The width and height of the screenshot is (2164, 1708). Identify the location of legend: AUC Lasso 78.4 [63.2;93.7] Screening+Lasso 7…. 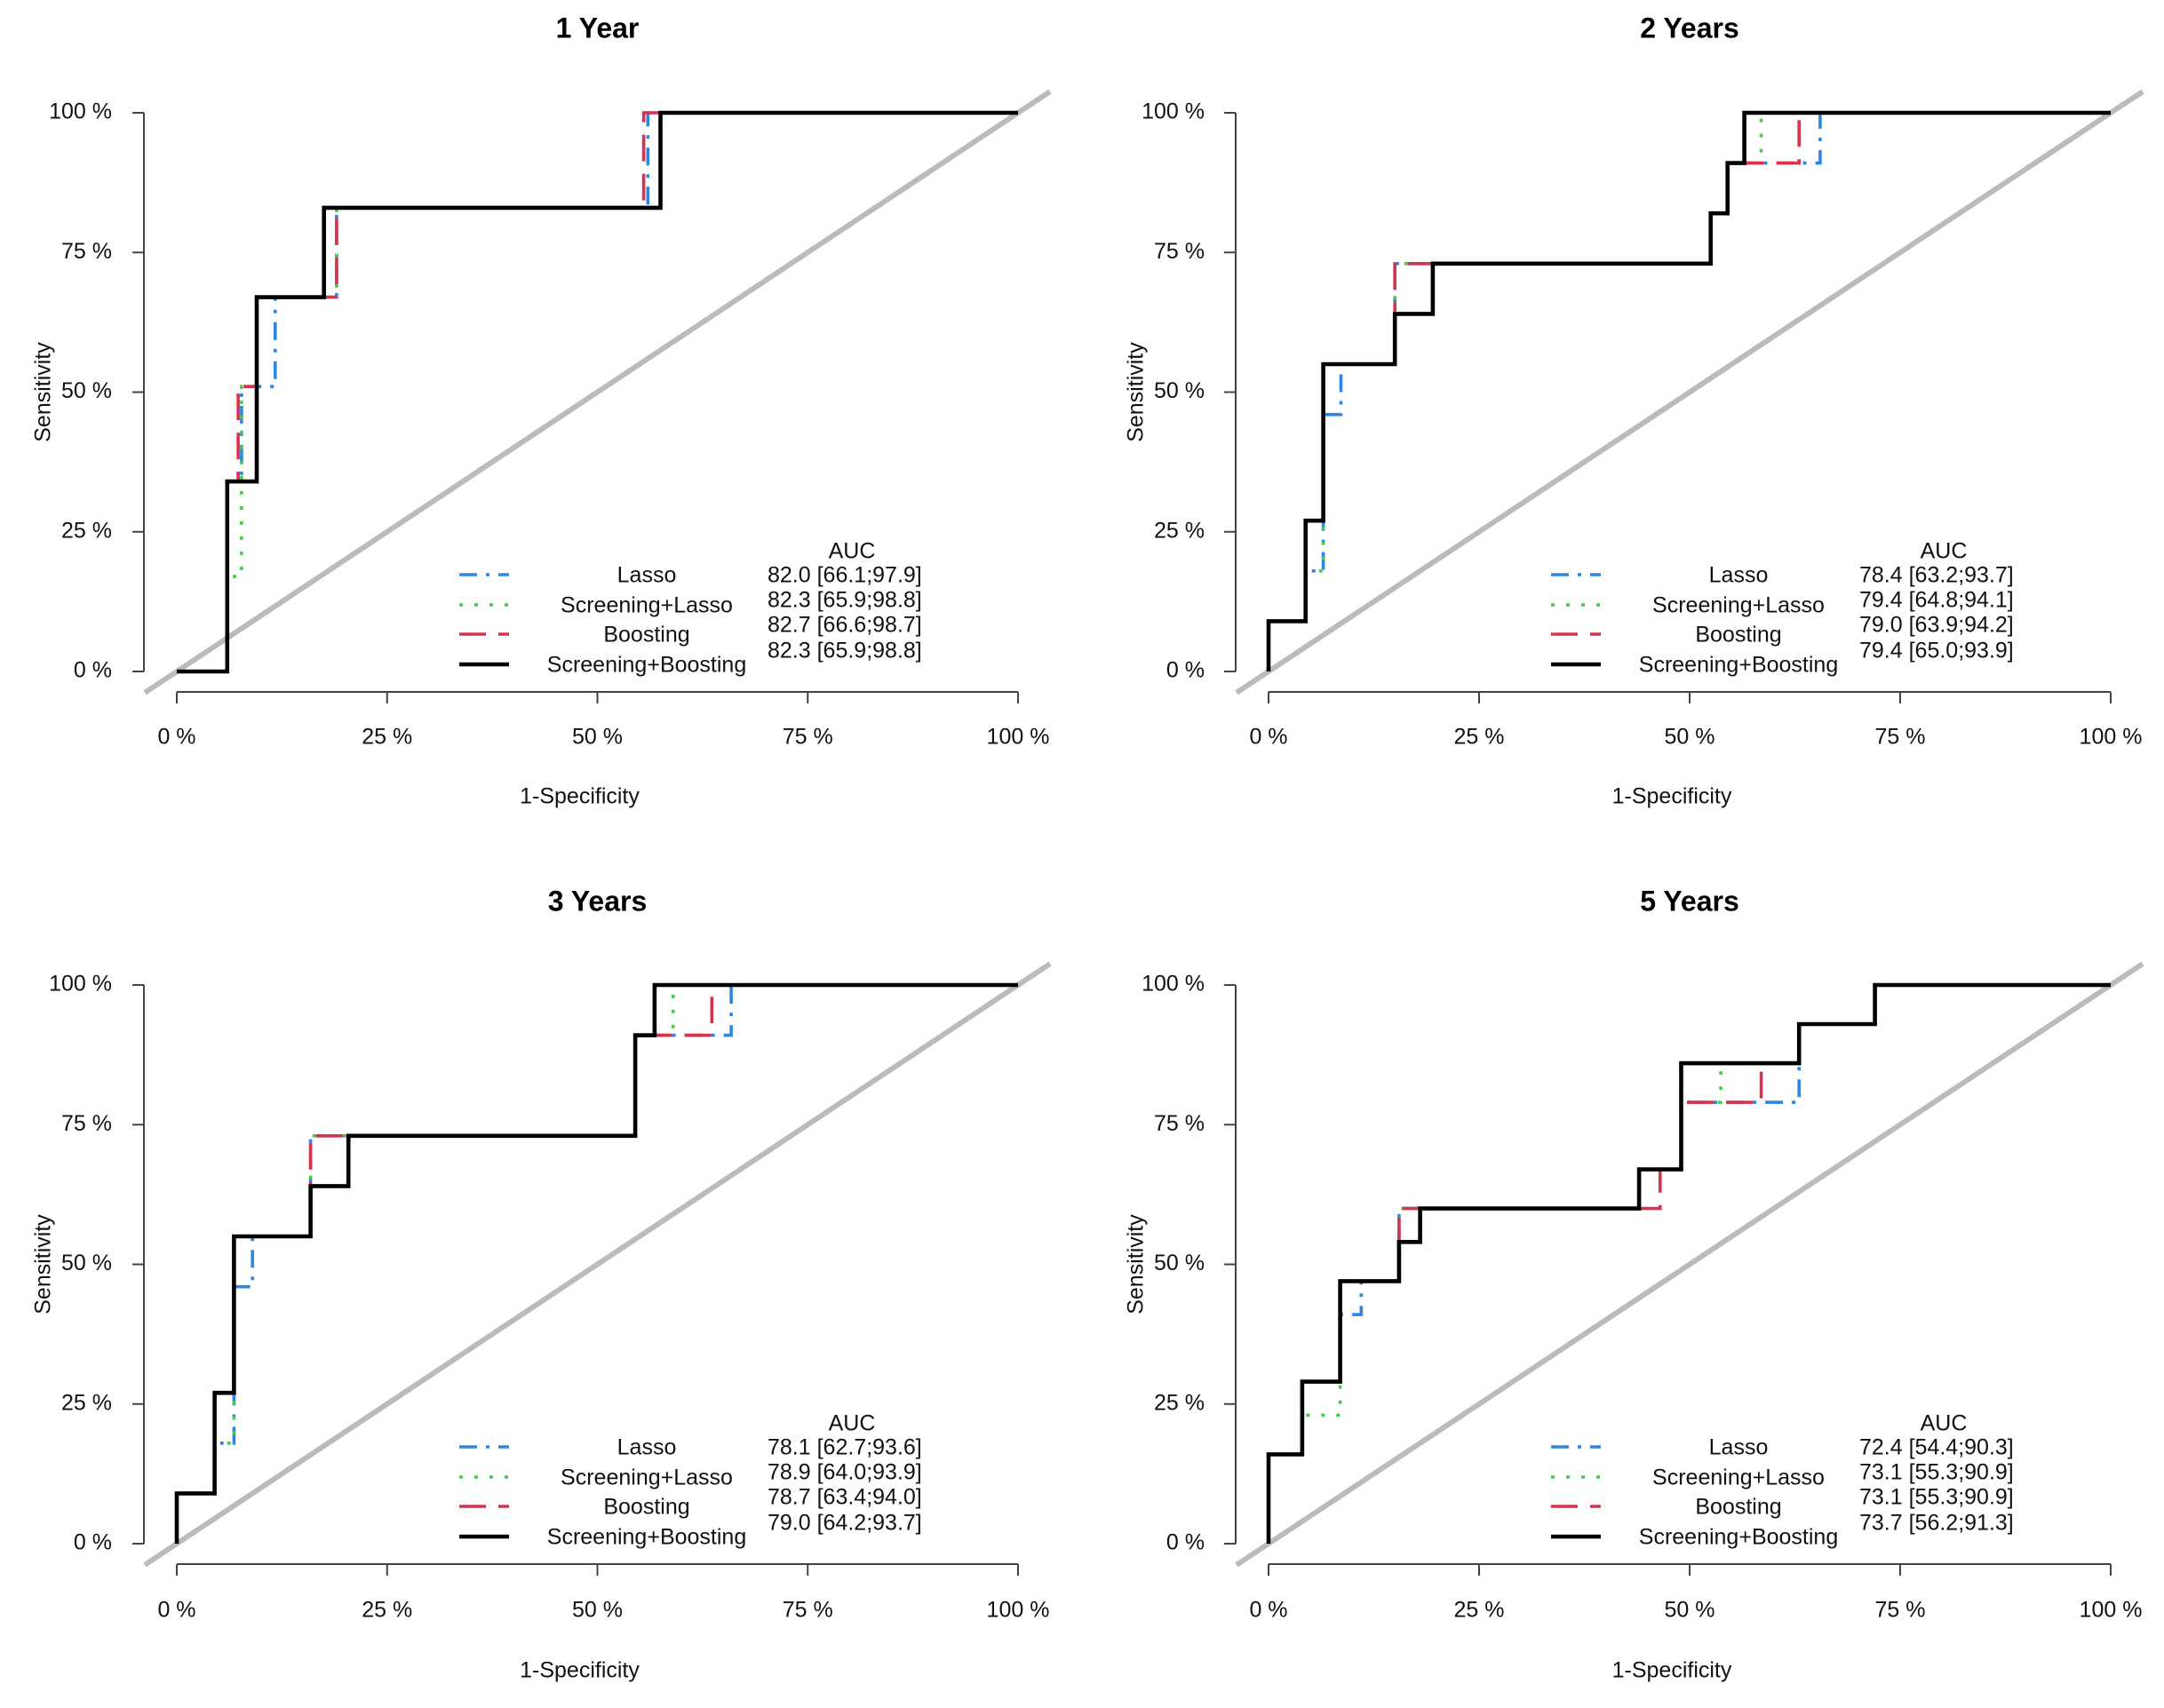
(1782, 609).